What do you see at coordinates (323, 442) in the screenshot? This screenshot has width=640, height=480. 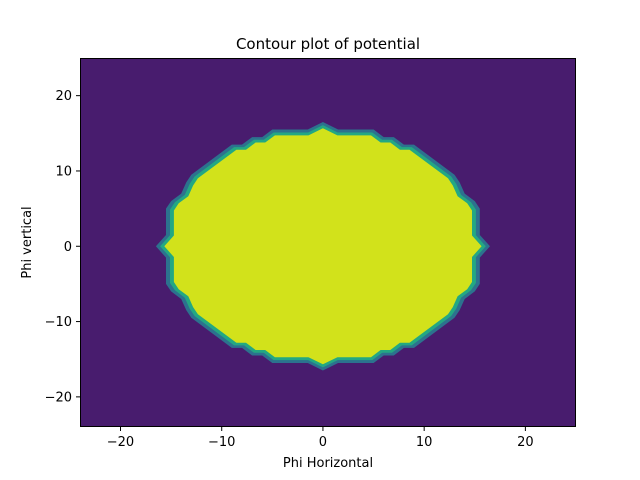 I see `x-tick-label: 0` at bounding box center [323, 442].